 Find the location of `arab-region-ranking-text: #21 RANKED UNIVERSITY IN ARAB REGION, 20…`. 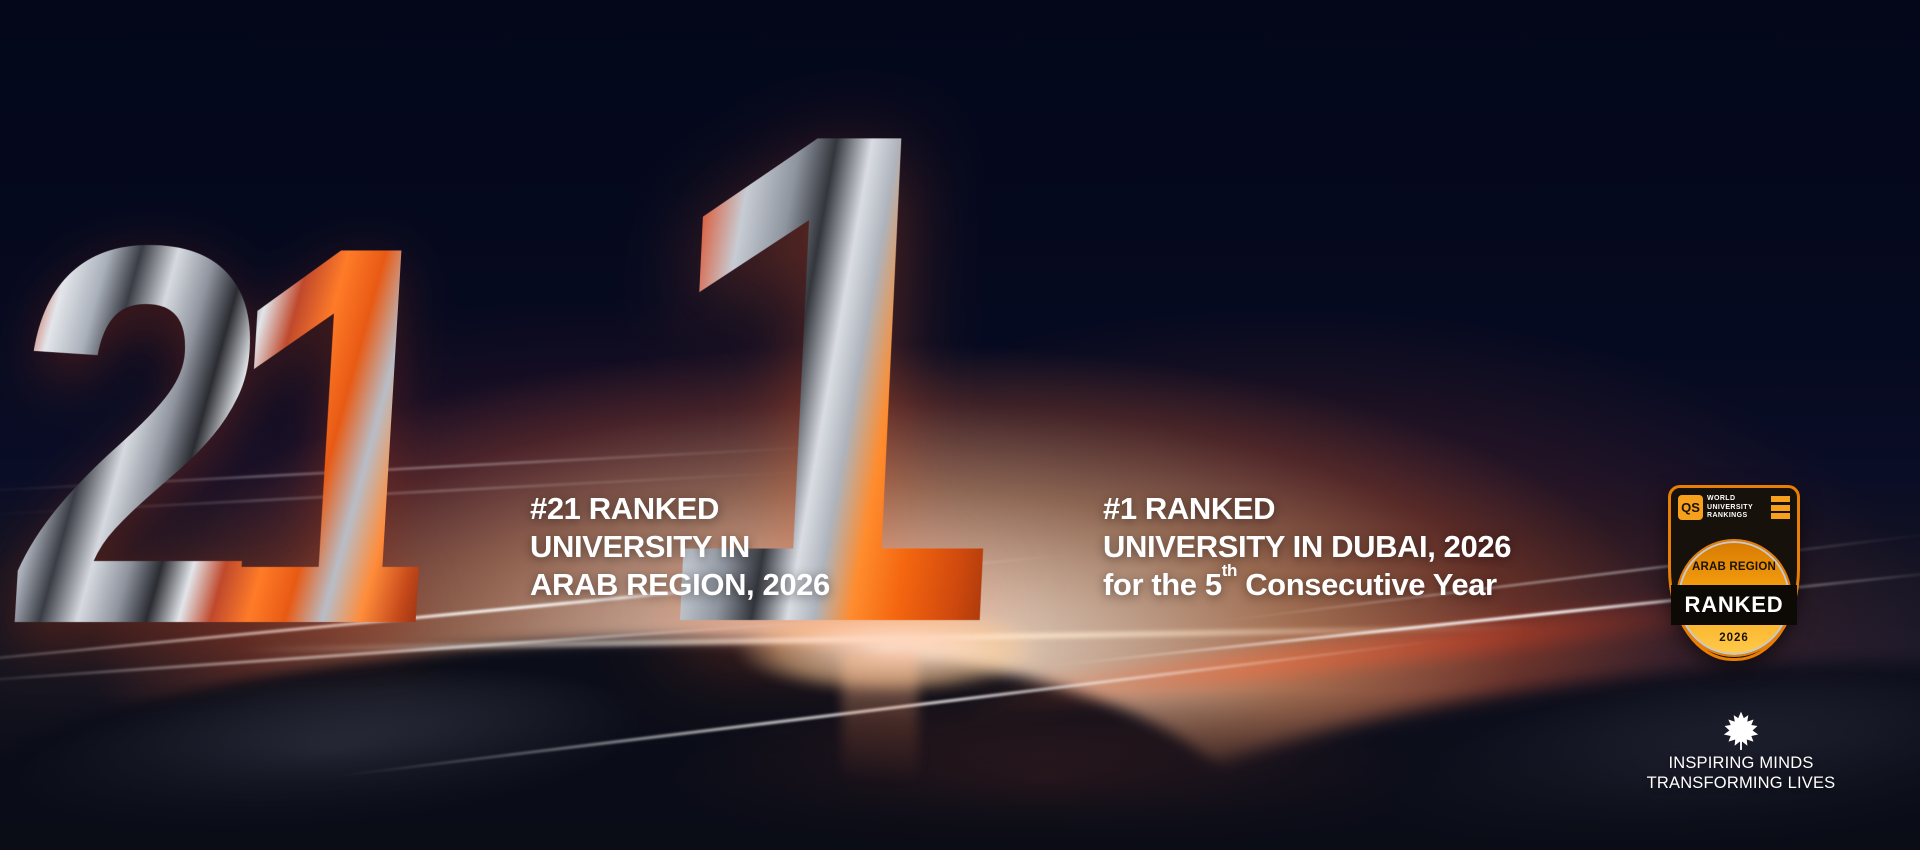

arab-region-ranking-text: #21 RANKED UNIVERSITY IN ARAB REGION, 20… is located at coordinates (680, 547).